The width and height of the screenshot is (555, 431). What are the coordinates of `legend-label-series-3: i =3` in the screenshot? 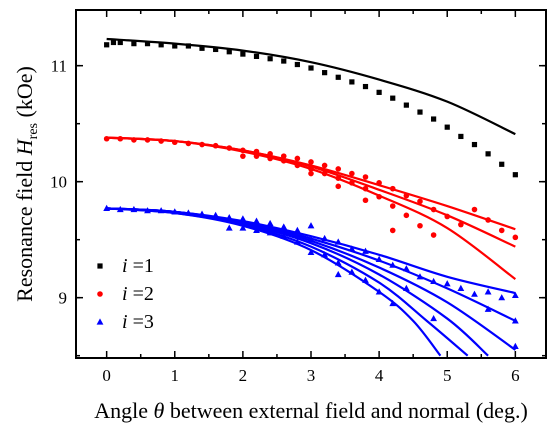 It's located at (138, 322).